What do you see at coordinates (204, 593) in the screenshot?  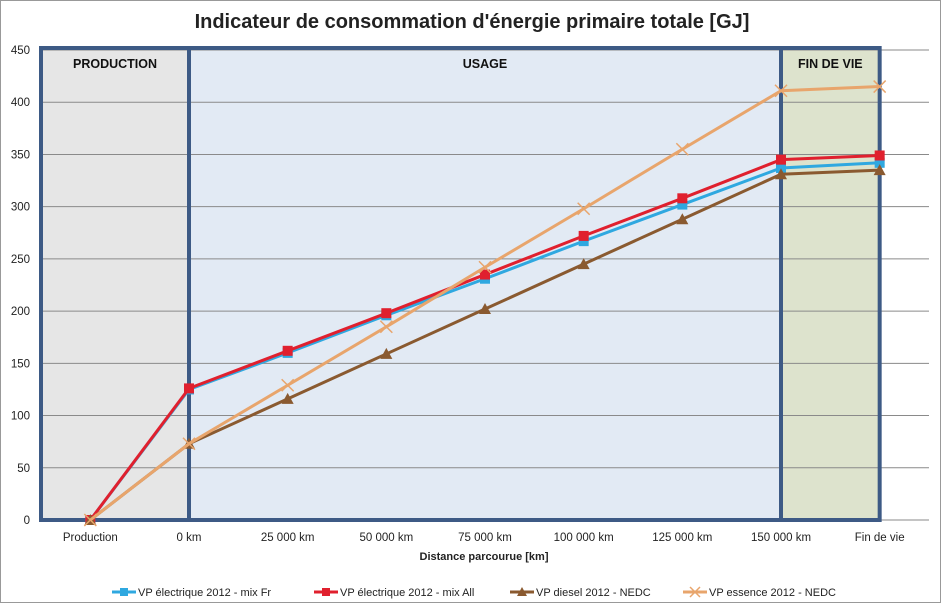 I see `legend-label: VP électrique 2012 - mix Fr` at bounding box center [204, 593].